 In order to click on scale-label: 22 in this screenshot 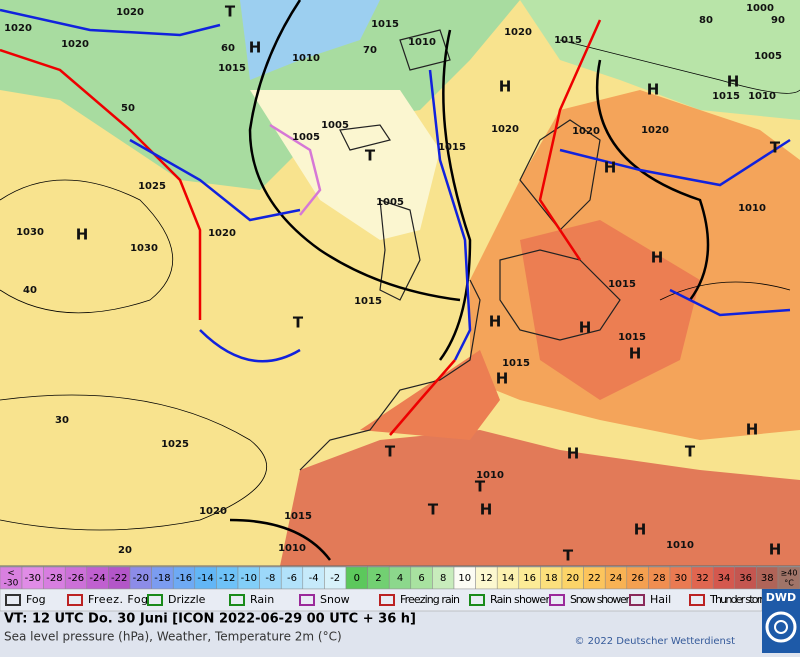, I will do `click(594, 578)`.